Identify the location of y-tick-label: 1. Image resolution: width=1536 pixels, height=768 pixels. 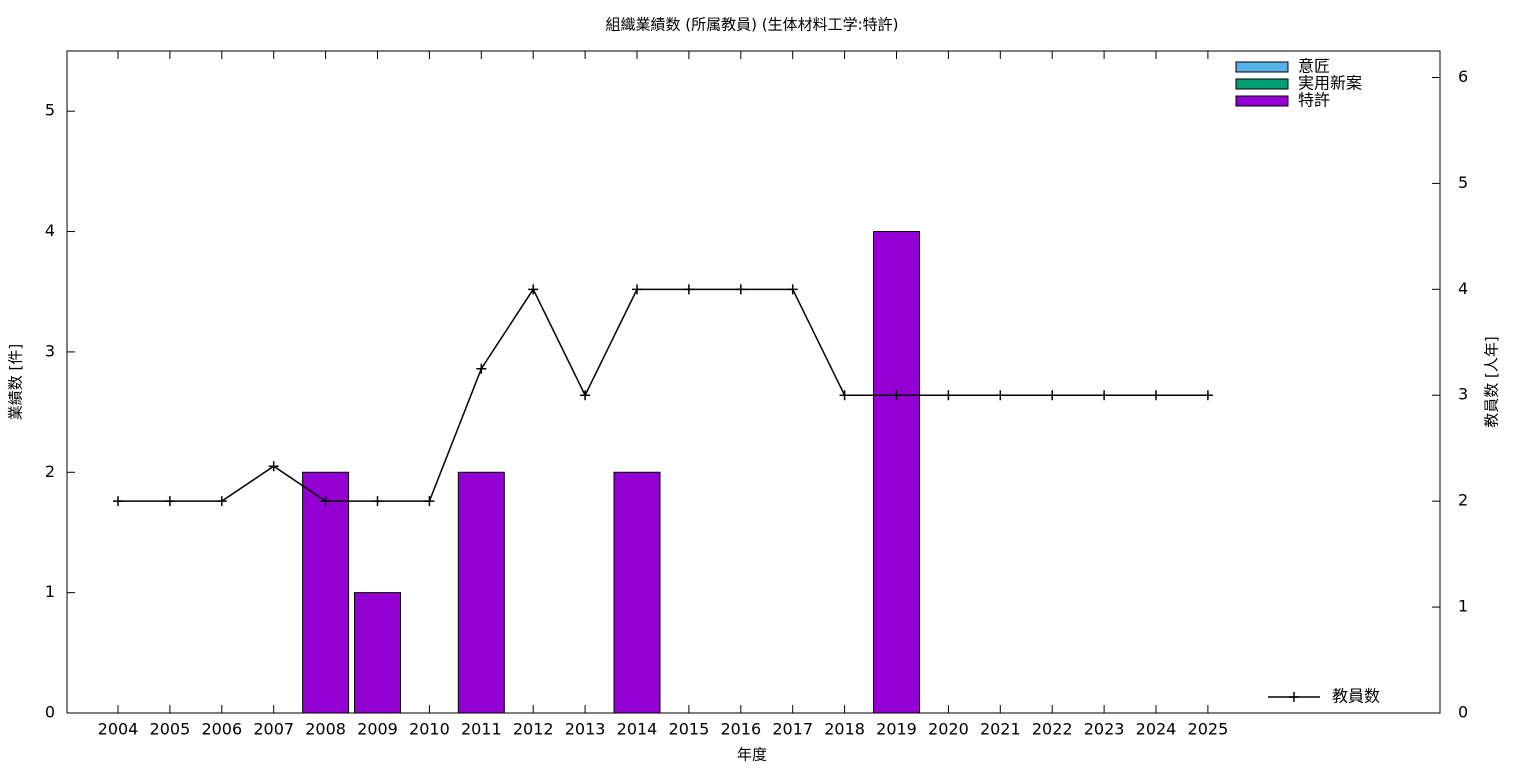
(50, 591).